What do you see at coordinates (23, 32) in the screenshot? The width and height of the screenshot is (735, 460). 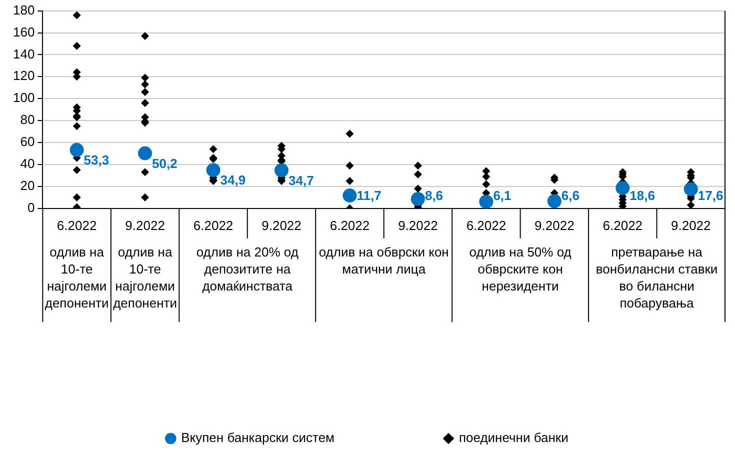 I see `y-tick-label: 160` at bounding box center [23, 32].